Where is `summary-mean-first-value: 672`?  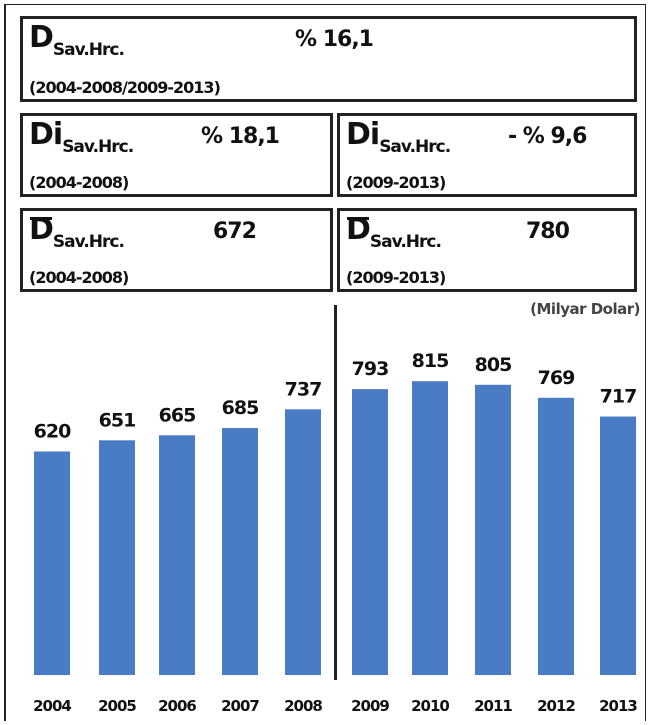
summary-mean-first-value: 672 is located at coordinates (235, 231).